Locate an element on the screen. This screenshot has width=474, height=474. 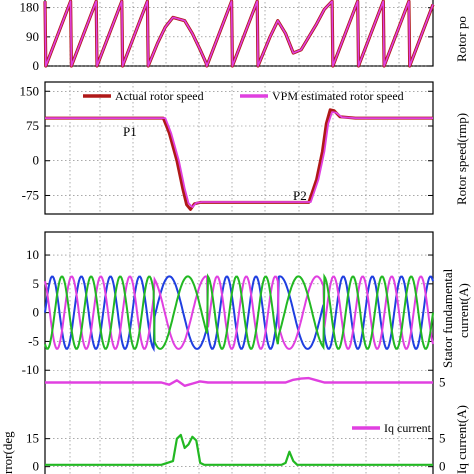
iq-rtick-label-0: 5 is located at coordinates (442, 382).